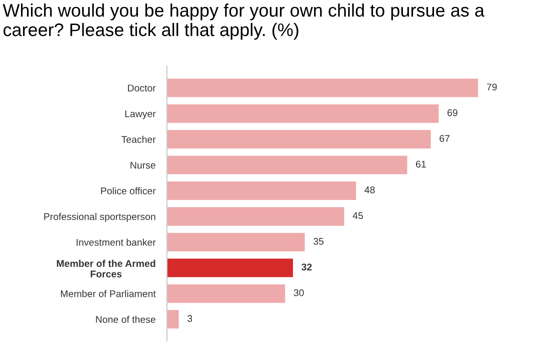  Describe the element at coordinates (100, 217) in the screenshot. I see `y-tick-label: Professional sportsperson` at that location.